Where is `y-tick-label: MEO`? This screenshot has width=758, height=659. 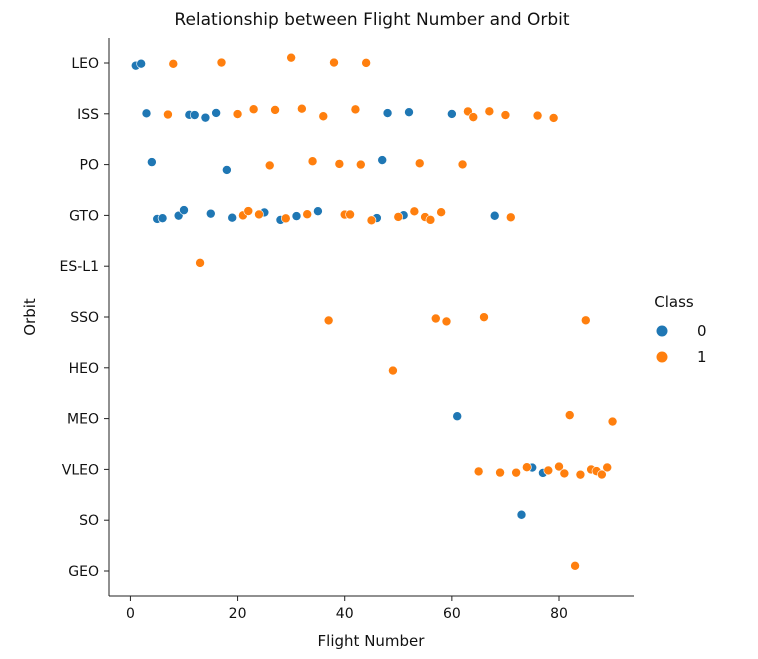
y-tick-label: MEO is located at coordinates (83, 420).